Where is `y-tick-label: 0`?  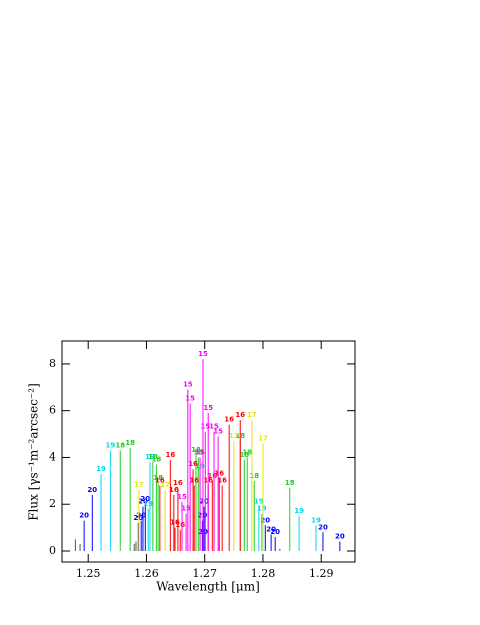
y-tick-label: 0 is located at coordinates (52, 550).